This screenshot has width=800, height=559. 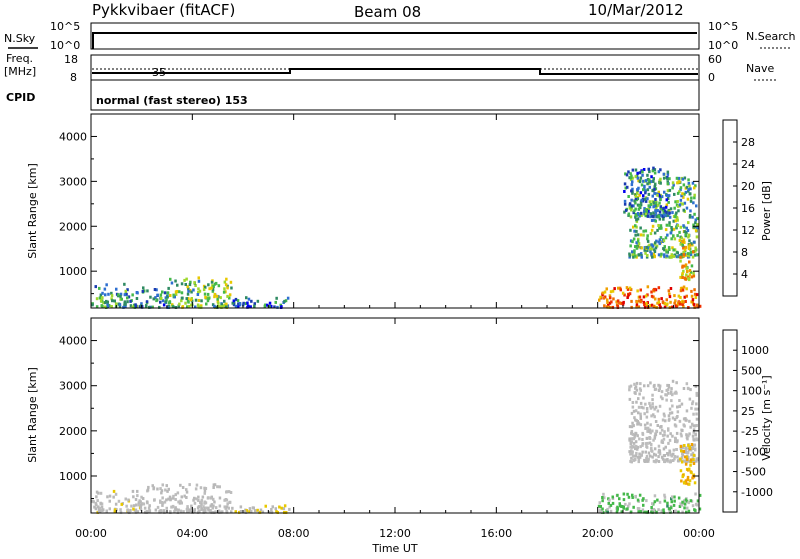 I want to click on nsky-trace, so click(x=394, y=40).